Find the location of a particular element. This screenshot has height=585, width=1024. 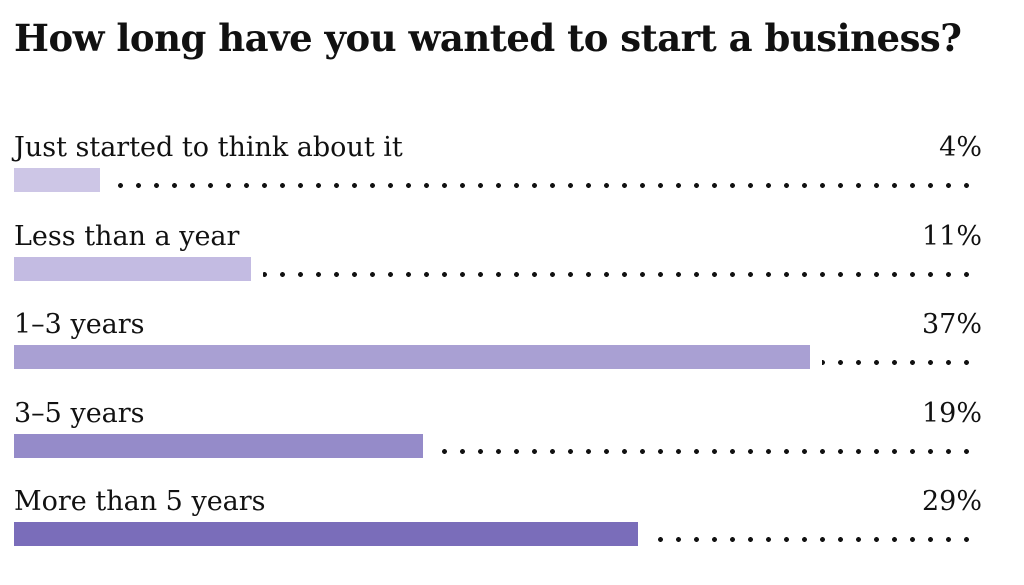

bar-row-1-3-years: 1–3 years 37% is located at coordinates (498, 345).